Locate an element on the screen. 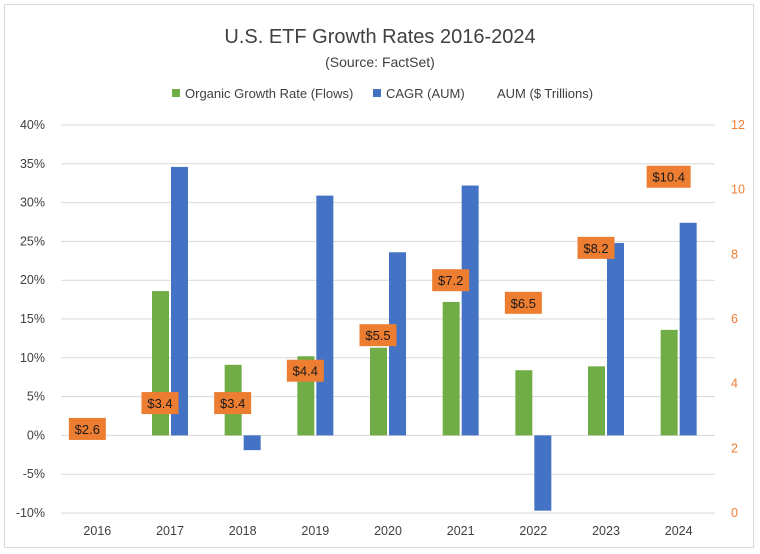 This screenshot has height=554, width=760. aum-label-2017: $3.4 is located at coordinates (159, 403).